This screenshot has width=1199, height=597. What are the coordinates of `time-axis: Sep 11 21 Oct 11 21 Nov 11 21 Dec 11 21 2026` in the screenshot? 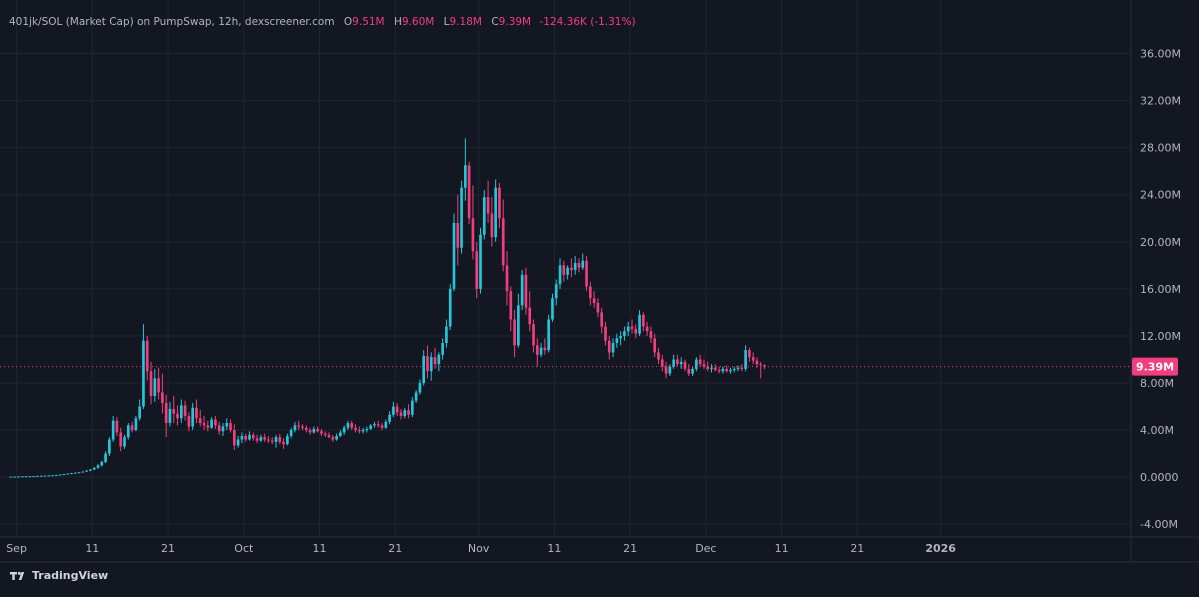 It's located at (599, 549).